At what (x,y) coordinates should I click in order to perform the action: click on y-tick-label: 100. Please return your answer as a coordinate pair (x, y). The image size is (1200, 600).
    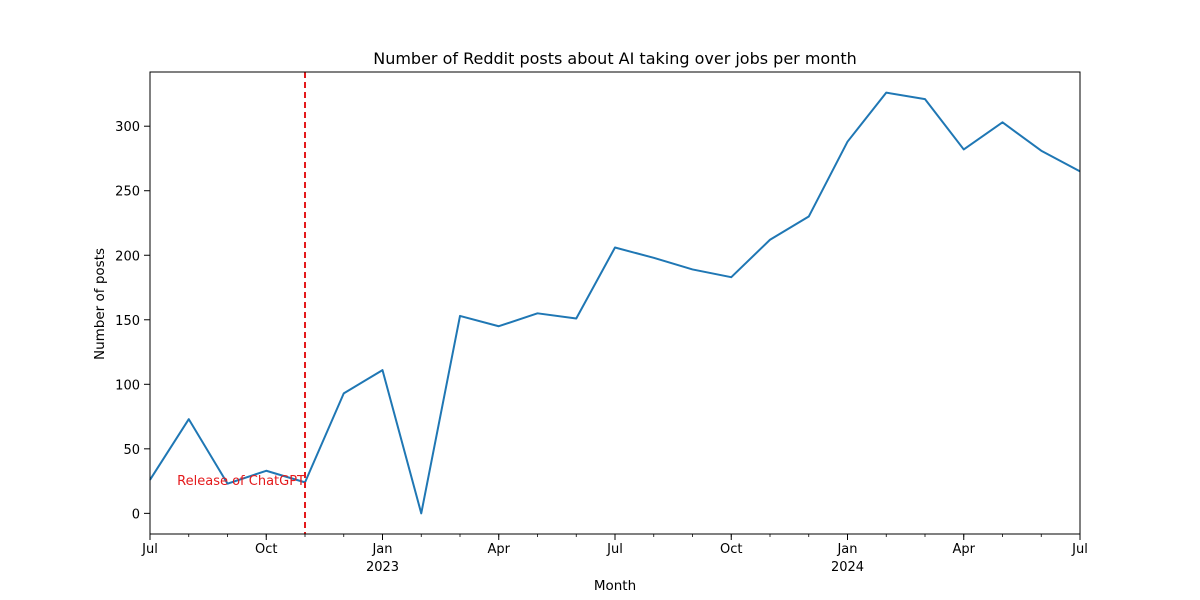
    Looking at the image, I should click on (127, 385).